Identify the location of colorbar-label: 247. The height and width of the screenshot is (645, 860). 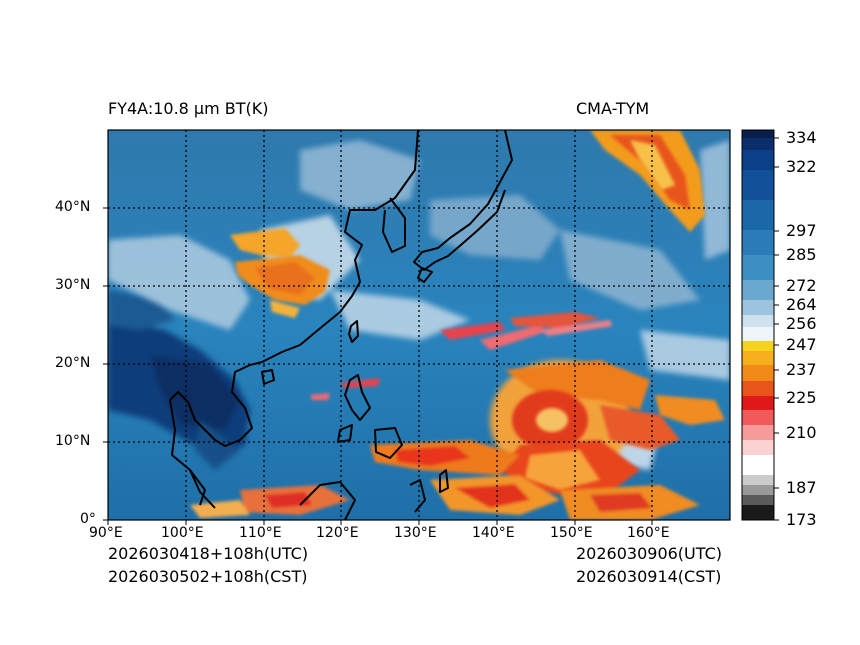
(801, 344).